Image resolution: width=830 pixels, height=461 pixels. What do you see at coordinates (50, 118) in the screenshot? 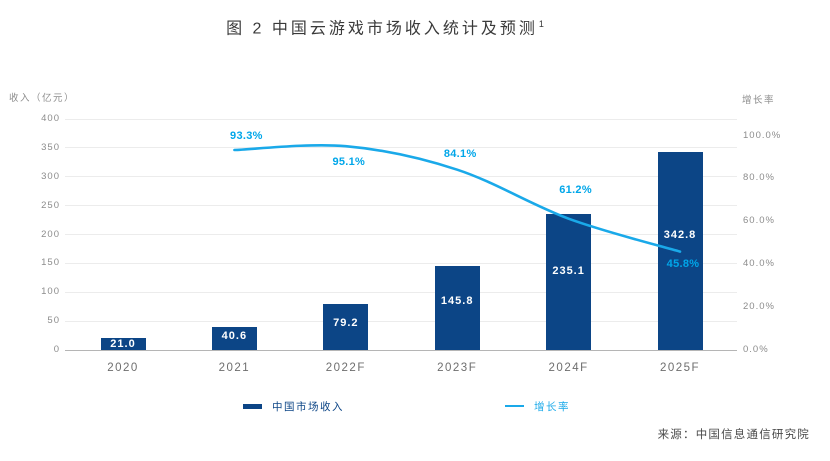
I see `left-tick-label: 400` at bounding box center [50, 118].